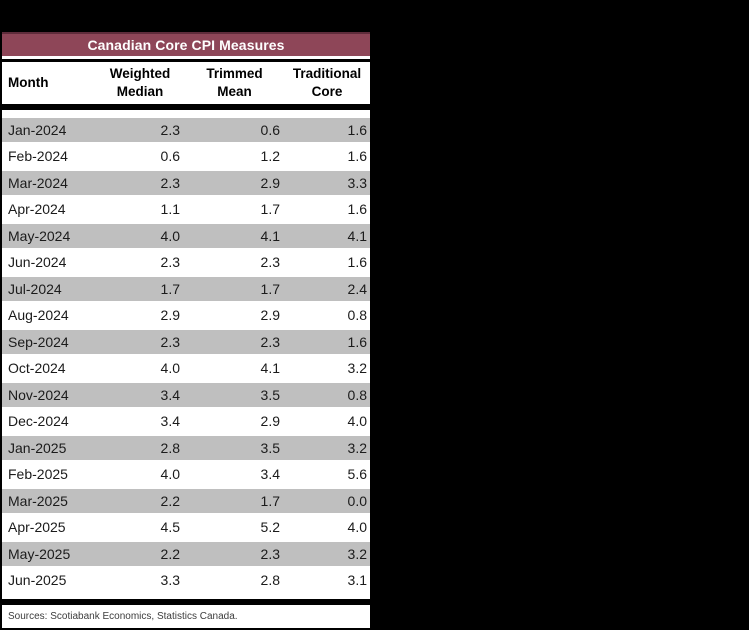 Image resolution: width=749 pixels, height=630 pixels. I want to click on table-row: Jan-2025 2.8 3.5 3.2, so click(186, 449).